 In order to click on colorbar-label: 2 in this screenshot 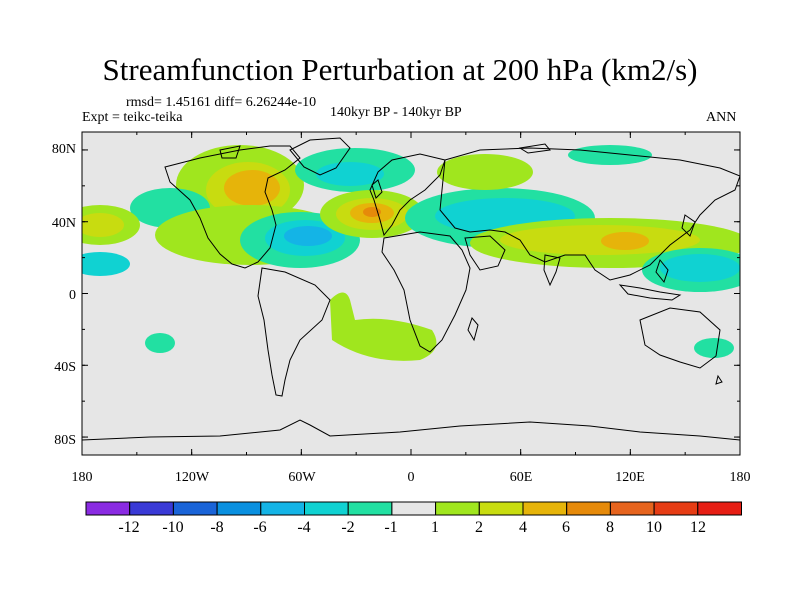, I will do `click(479, 527)`.